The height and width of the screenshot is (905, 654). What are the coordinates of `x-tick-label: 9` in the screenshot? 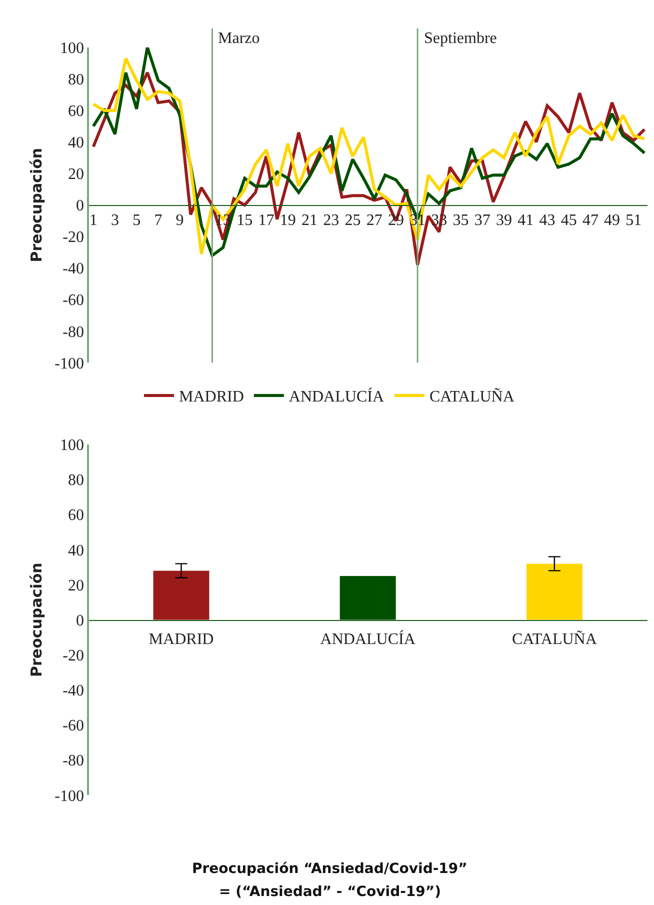 It's located at (180, 221).